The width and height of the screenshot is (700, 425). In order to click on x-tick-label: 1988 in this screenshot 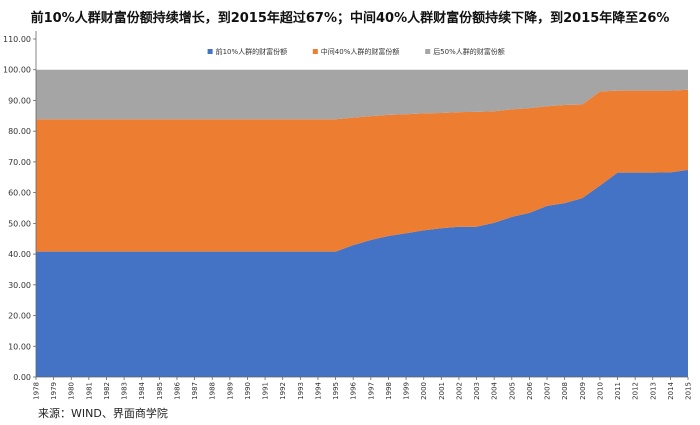, I will do `click(213, 391)`.